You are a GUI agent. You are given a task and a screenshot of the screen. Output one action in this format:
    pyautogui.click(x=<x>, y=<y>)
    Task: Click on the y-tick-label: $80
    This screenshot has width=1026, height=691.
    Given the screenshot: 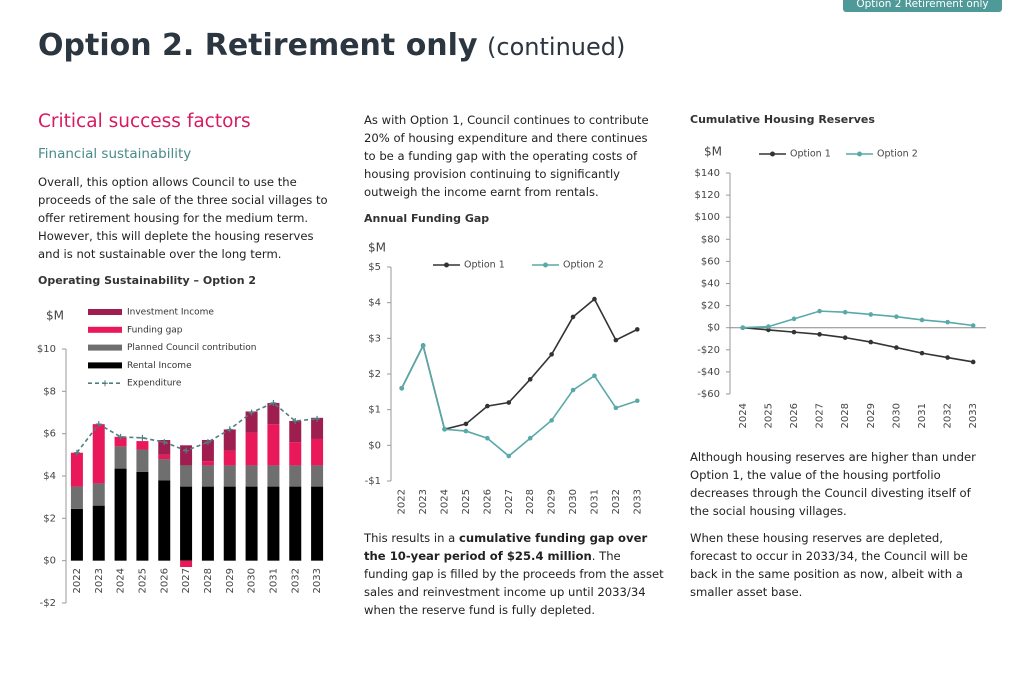 What is the action you would take?
    pyautogui.click(x=710, y=239)
    